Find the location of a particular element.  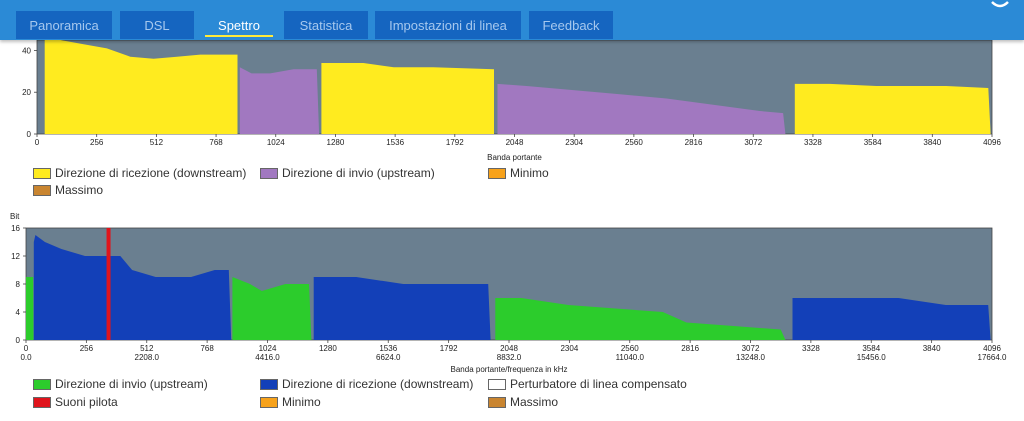

menu-icon is located at coordinates (1000, 4).